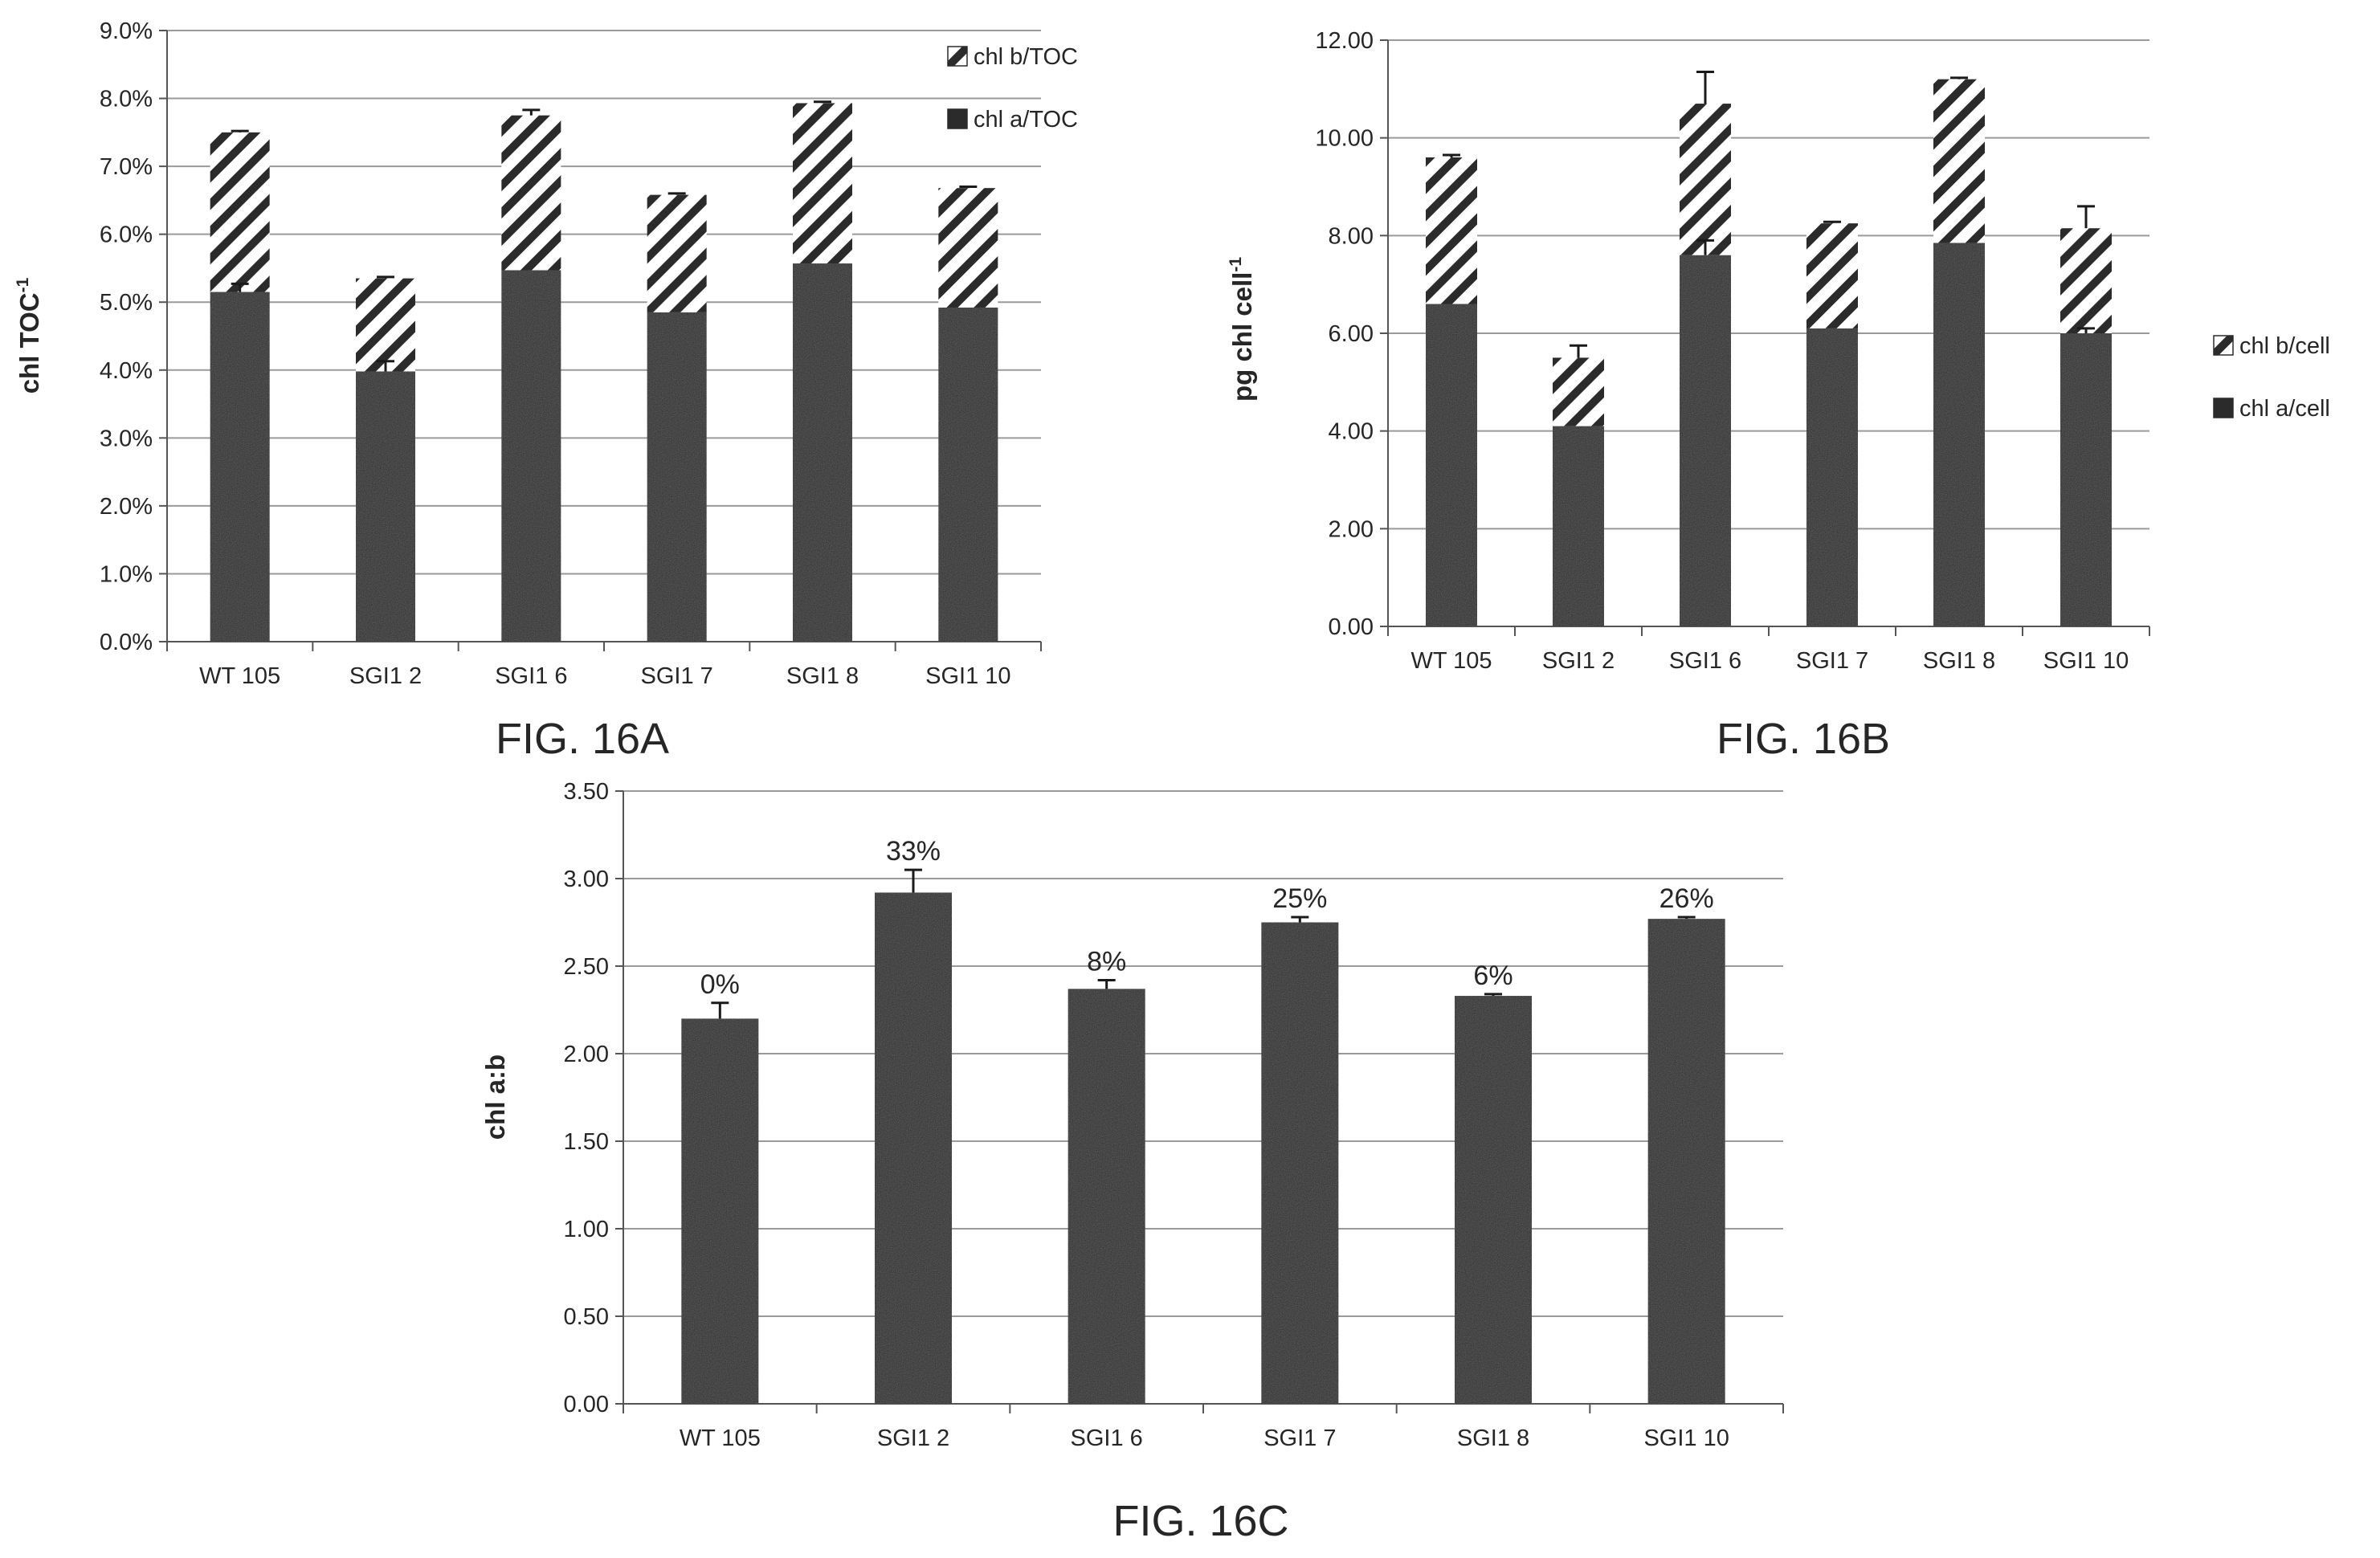  What do you see at coordinates (1242, 337) in the screenshot?
I see `y-axis-title-text: pg chl cell` at bounding box center [1242, 337].